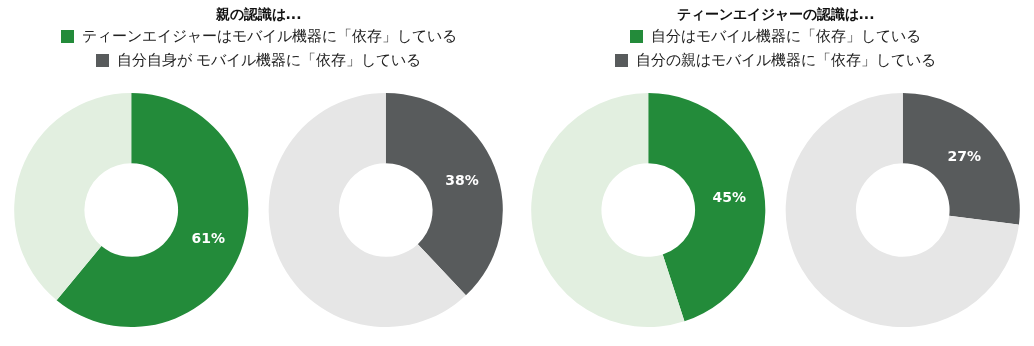 The image size is (1034, 346). I want to click on legend-label: 自分自身が モバイル機器に「依存」している, so click(269, 60).